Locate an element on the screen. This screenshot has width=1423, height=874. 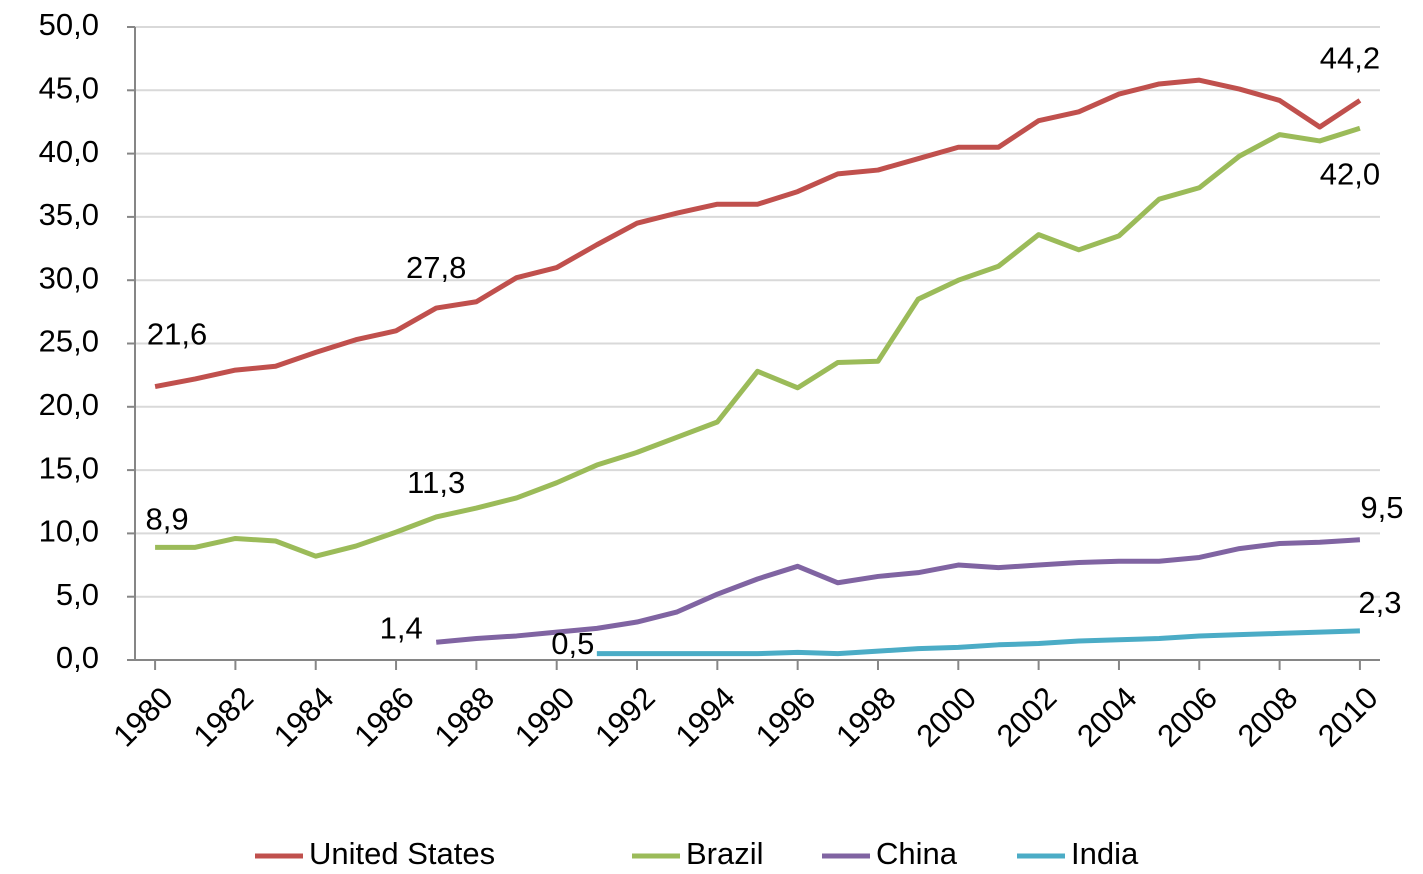
x-tick-label: 2010 is located at coordinates (1348, 717).